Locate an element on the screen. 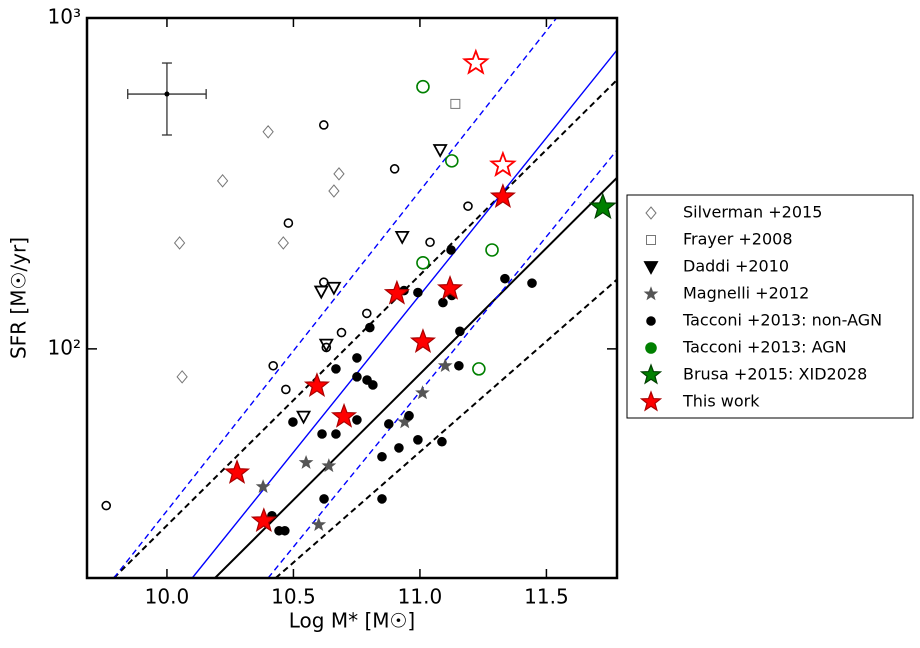 The width and height of the screenshot is (920, 648). x-tick-label: 11.5 is located at coordinates (546, 597).